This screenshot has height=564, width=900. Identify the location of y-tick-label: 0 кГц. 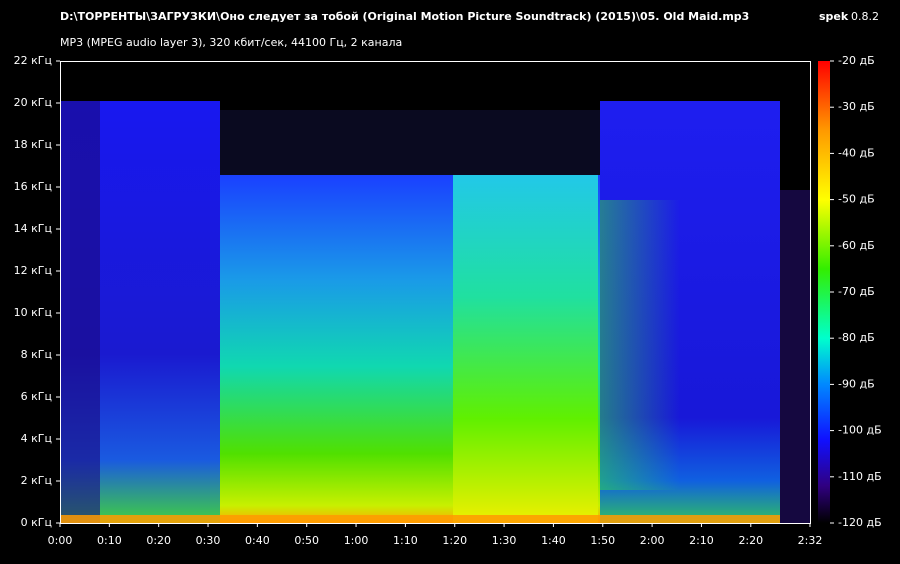
(36, 522).